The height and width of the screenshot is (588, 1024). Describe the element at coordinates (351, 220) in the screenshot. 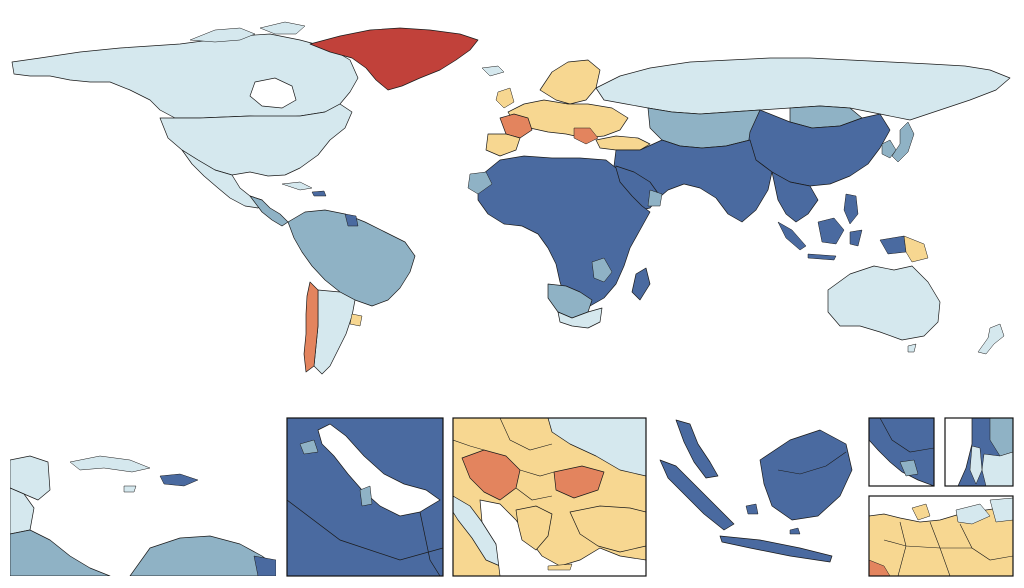

I see `region-guyana` at that location.